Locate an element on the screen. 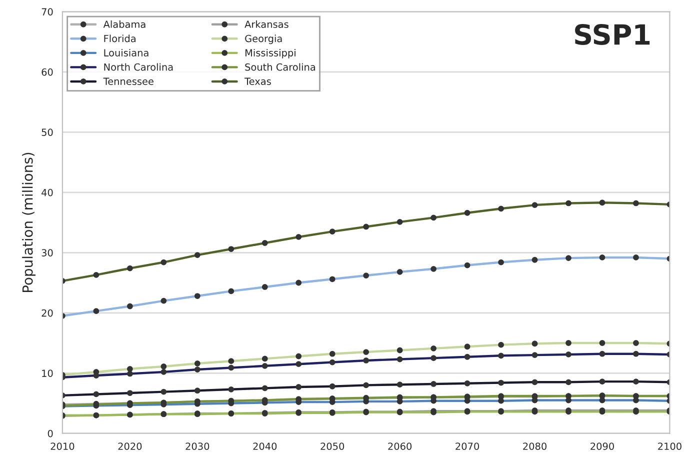 This screenshot has height=466, width=694. x-tick-label: 2030 is located at coordinates (198, 446).